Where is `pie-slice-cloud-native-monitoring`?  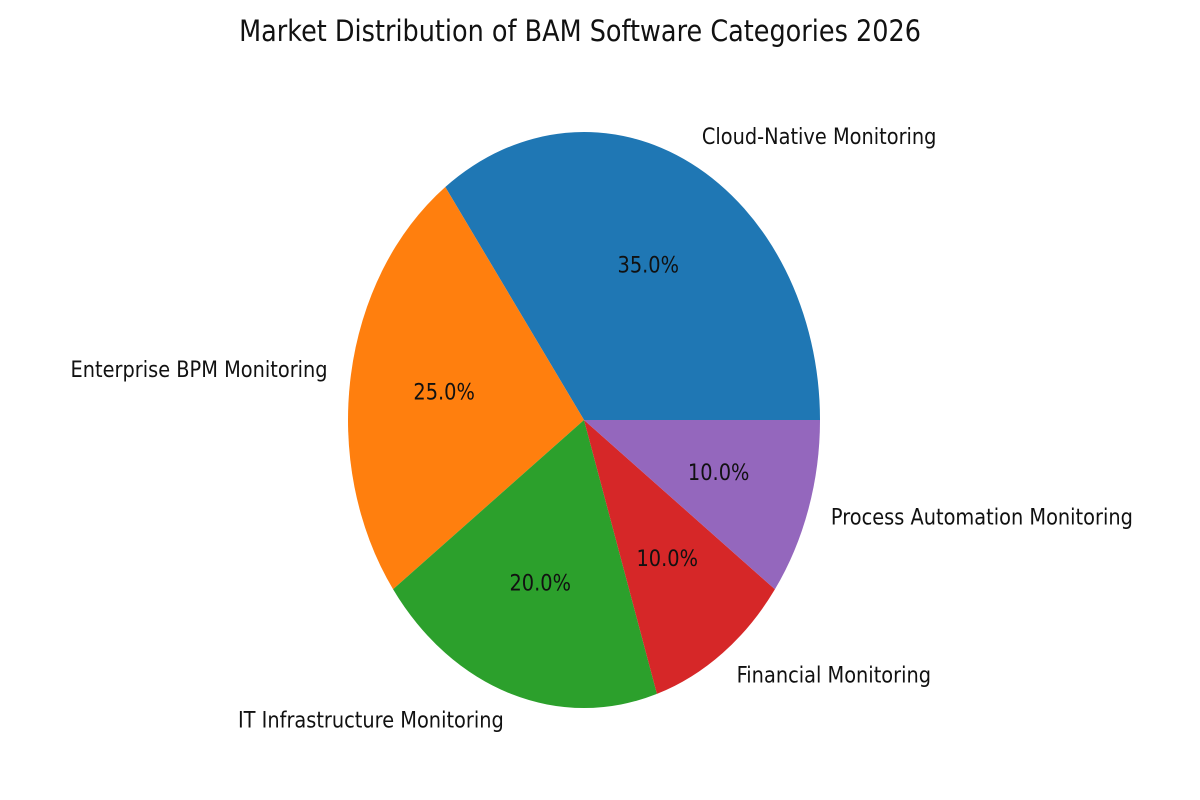
pie-slice-cloud-native-monitoring is located at coordinates (632, 276).